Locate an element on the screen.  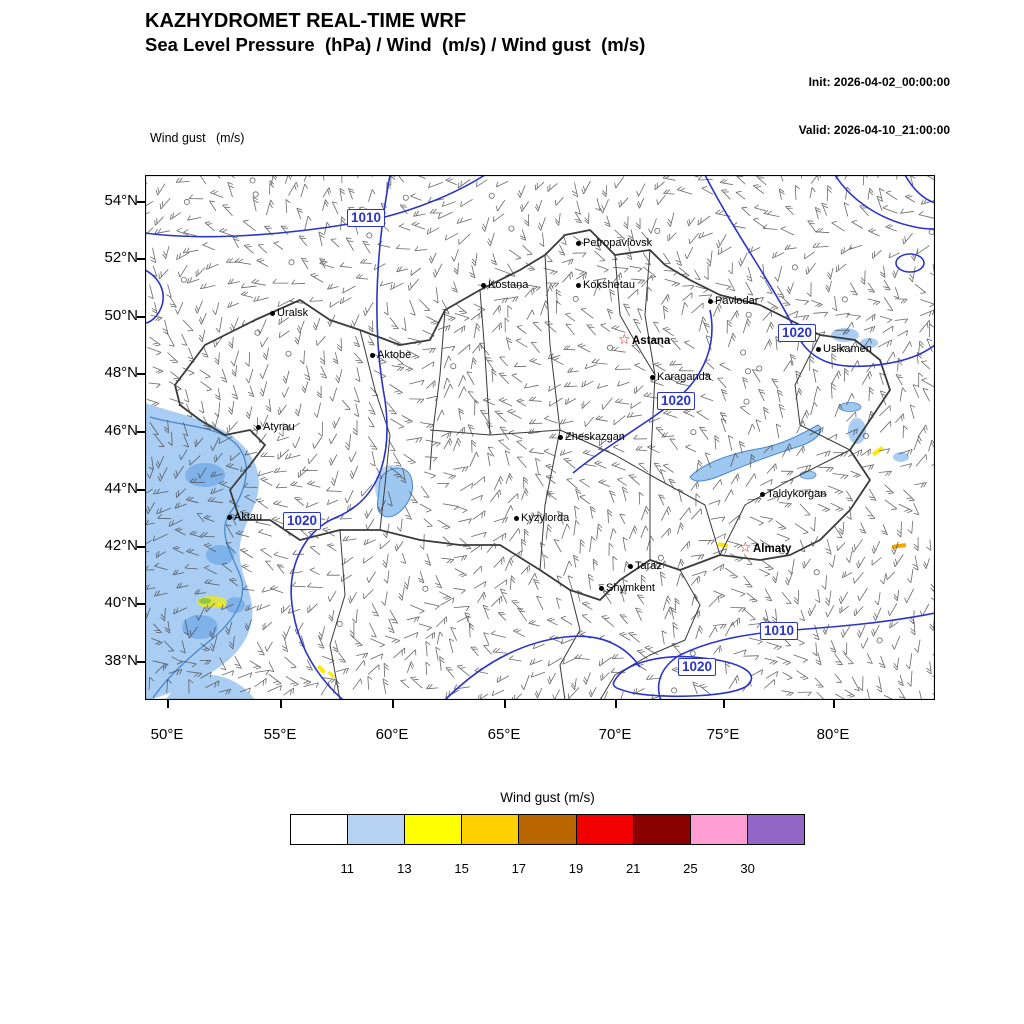
lon-label: 55°E is located at coordinates (280, 734).